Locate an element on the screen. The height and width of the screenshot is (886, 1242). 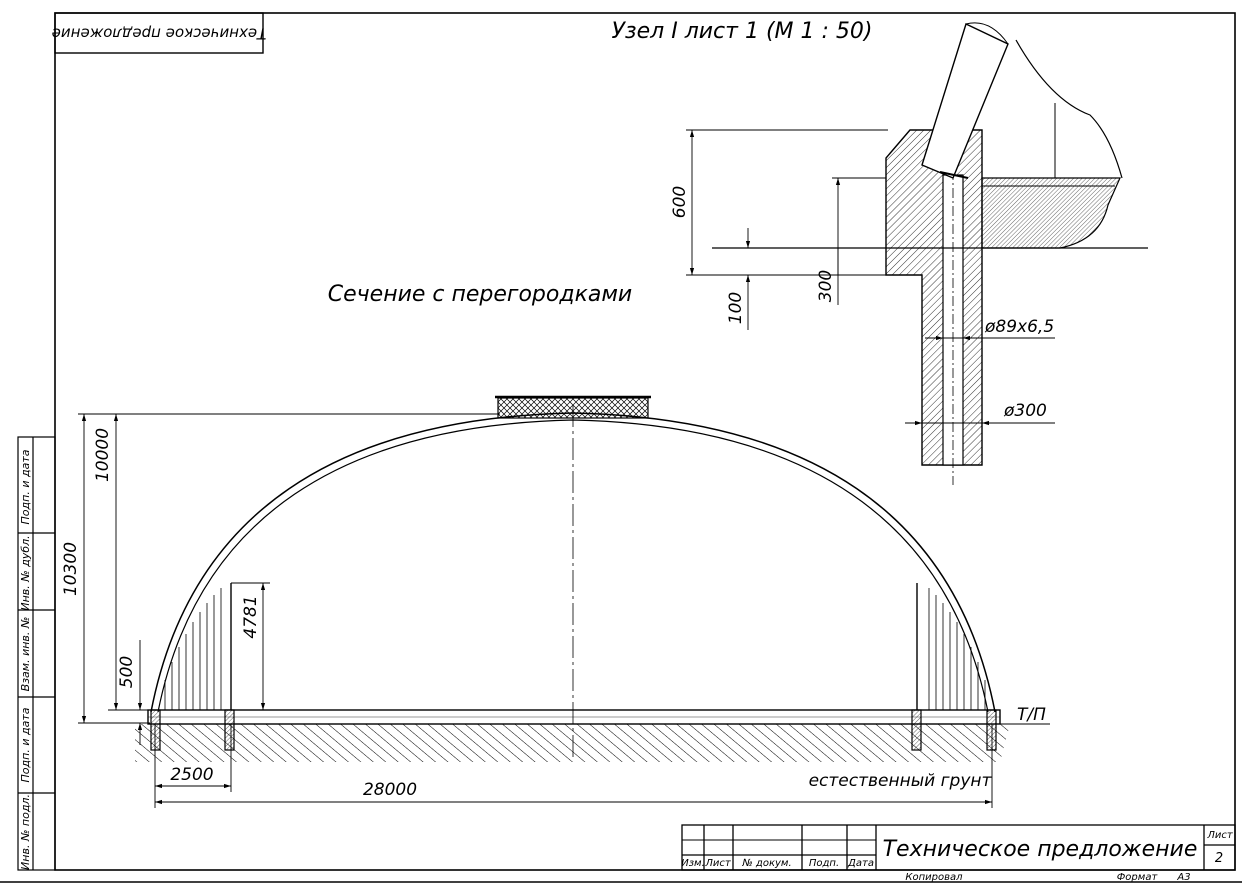
side-strip-label-1: Подп. и дата is located at coordinates (25, 486).